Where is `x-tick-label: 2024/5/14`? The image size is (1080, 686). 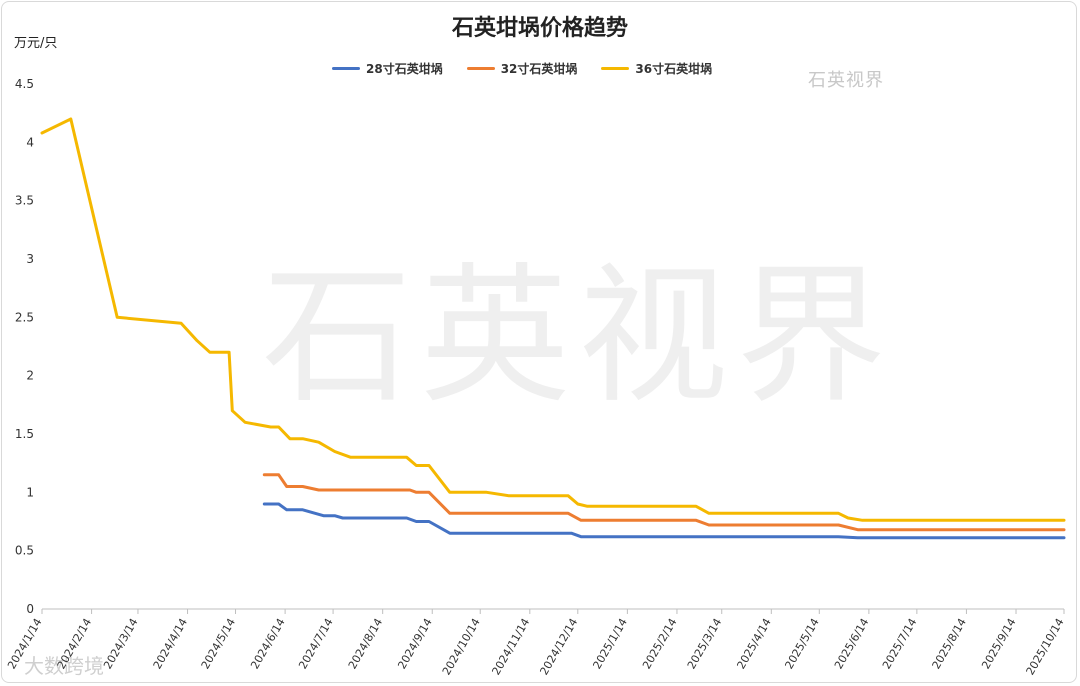
x-tick-label: 2024/5/14 is located at coordinates (218, 643).